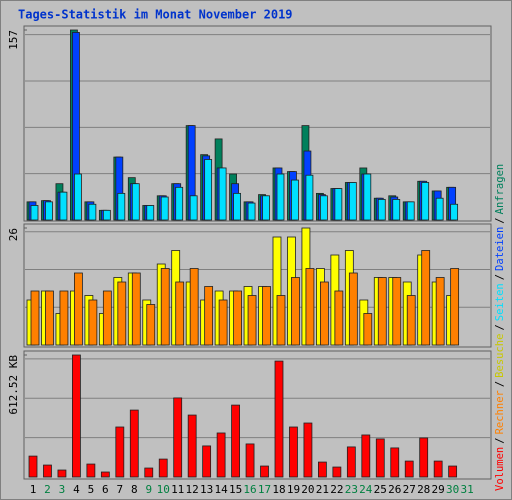 This screenshot has height=500, width=512. What do you see at coordinates (438, 489) in the screenshot?
I see `x-tick-label: 29` at bounding box center [438, 489].